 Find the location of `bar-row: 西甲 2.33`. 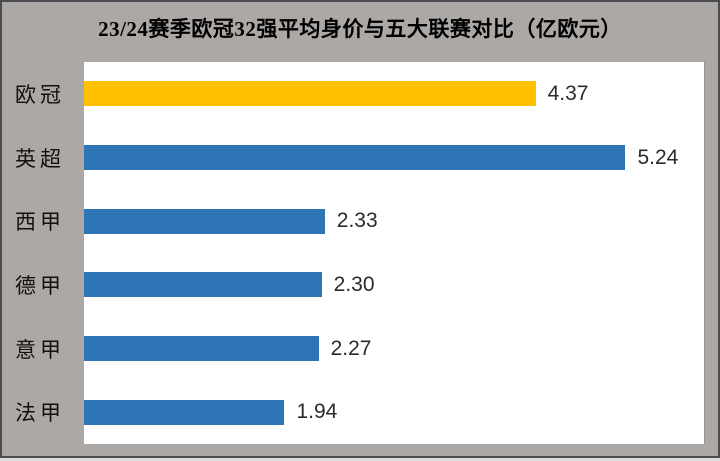

bar-row: 西甲 2.33 is located at coordinates (353, 221).